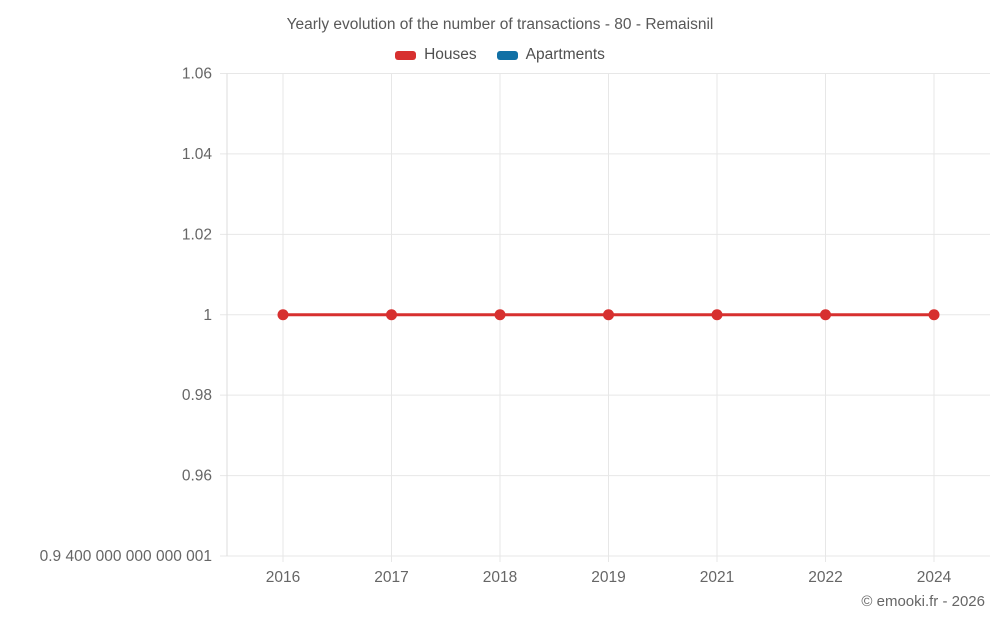  What do you see at coordinates (283, 577) in the screenshot?
I see `x-tick-label: 2016` at bounding box center [283, 577].